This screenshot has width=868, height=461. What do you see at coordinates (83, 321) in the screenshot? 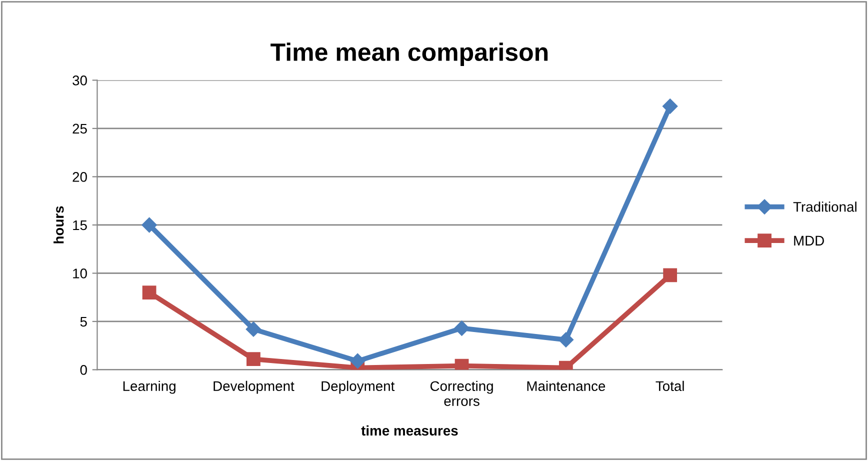
I see `y-tick-label: 5` at bounding box center [83, 321].